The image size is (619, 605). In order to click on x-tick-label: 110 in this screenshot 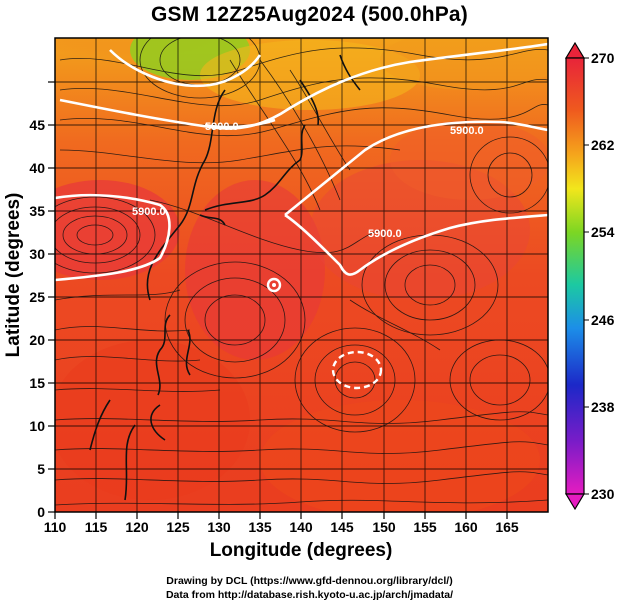, I will do `click(55, 527)`.